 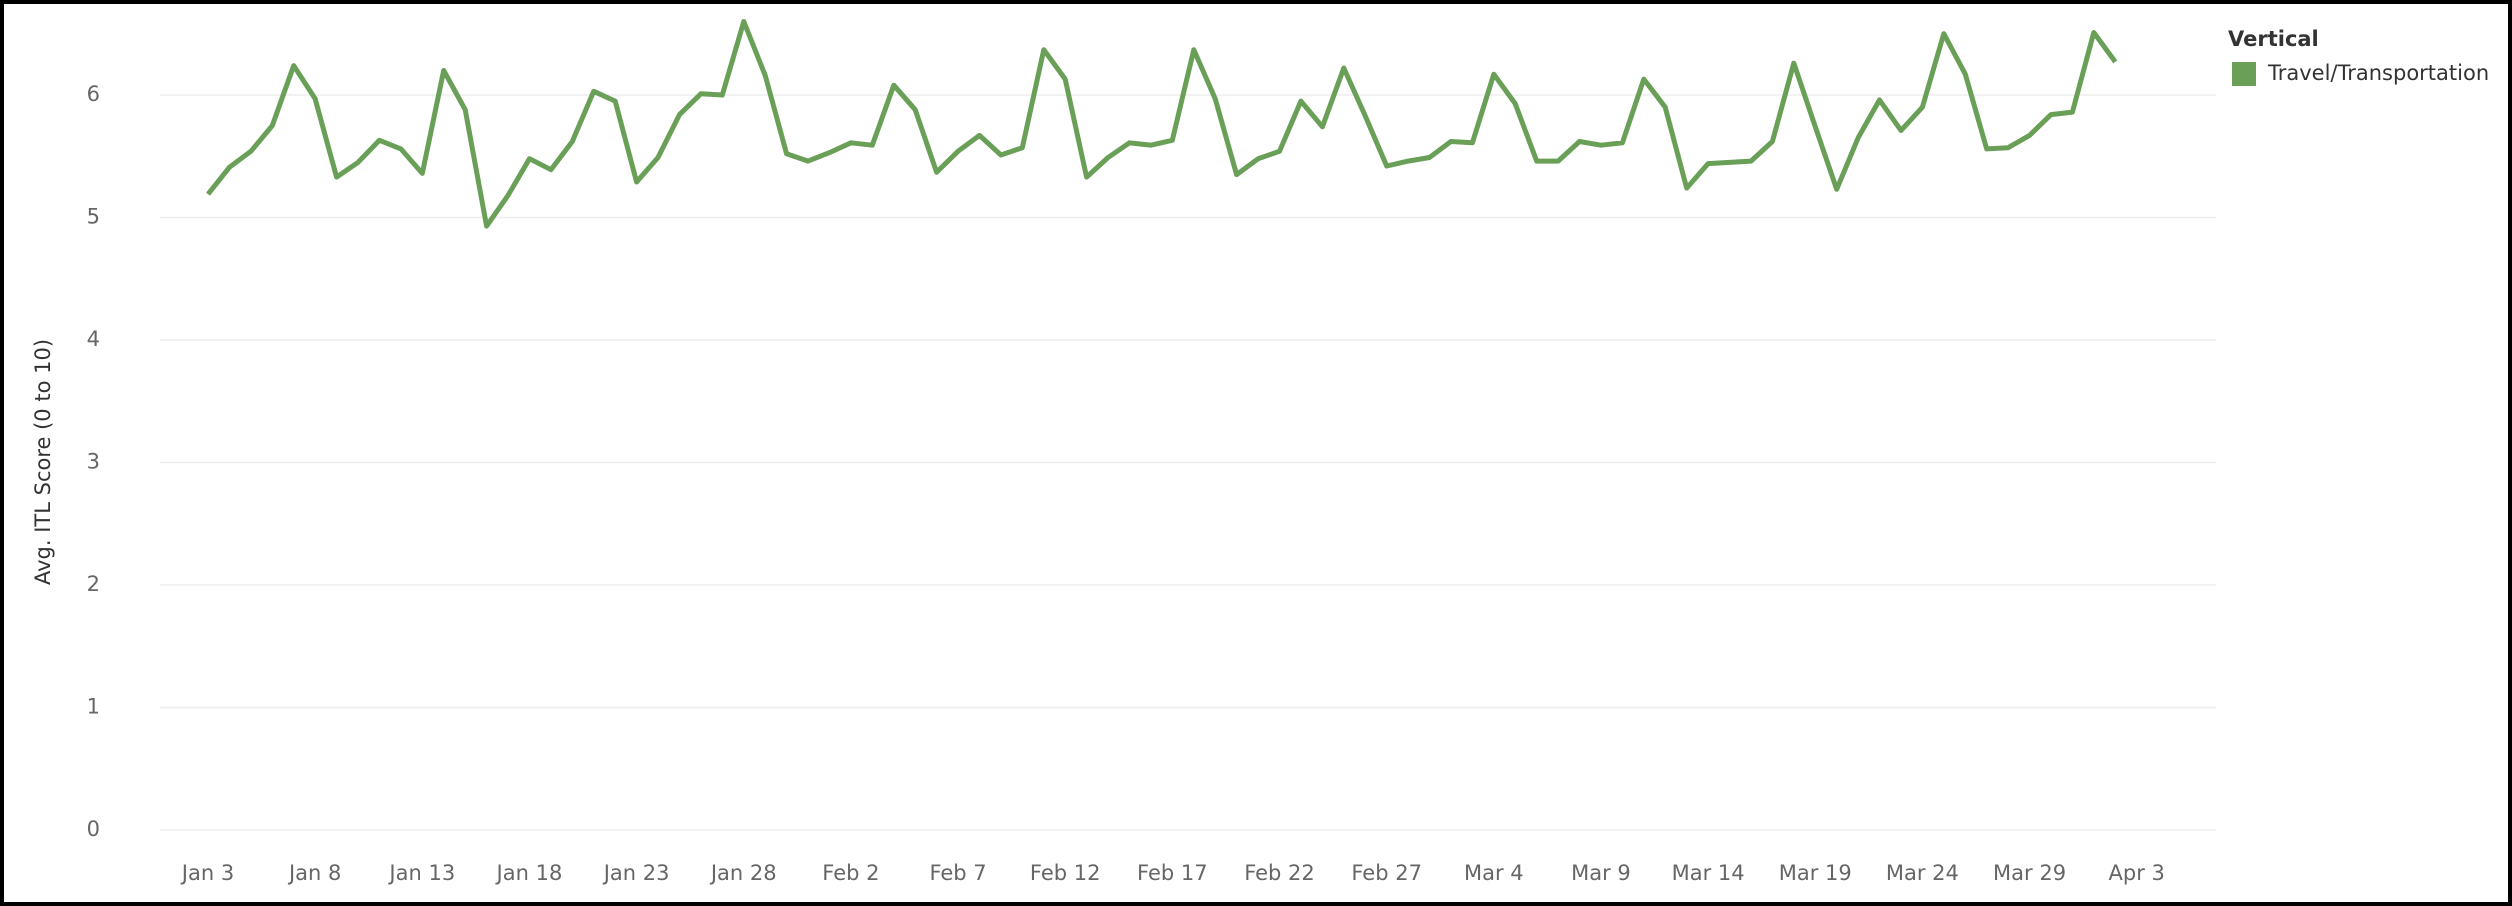 I want to click on y-tick-label: 3, so click(x=93, y=462).